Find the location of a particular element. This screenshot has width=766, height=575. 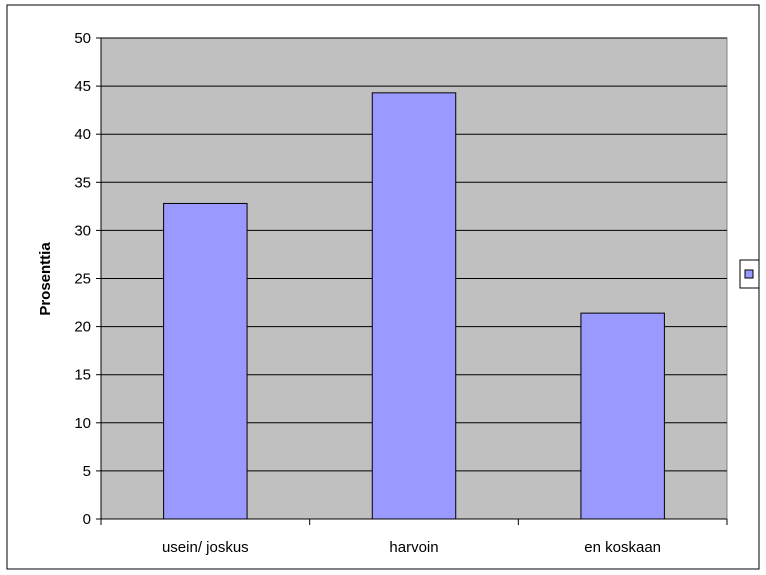

y-tick-label: 30 is located at coordinates (82, 230).